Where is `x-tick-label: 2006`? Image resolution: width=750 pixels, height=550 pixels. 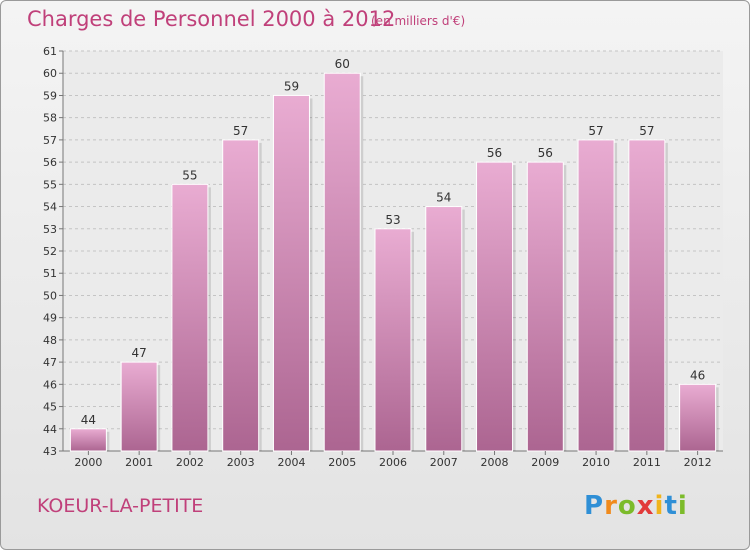
x-tick-label: 2006 is located at coordinates (393, 462).